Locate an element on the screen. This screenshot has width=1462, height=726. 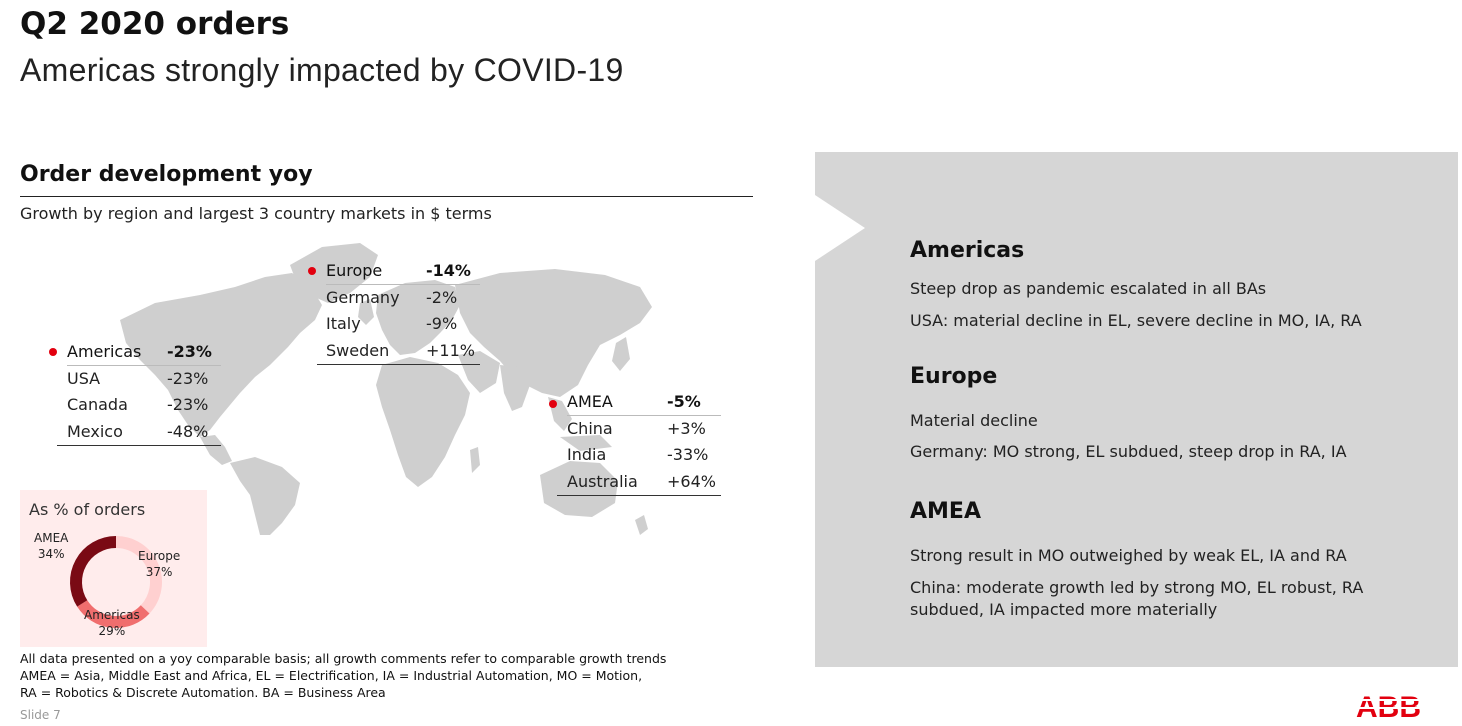
region-name: AMEA is located at coordinates (590, 401).